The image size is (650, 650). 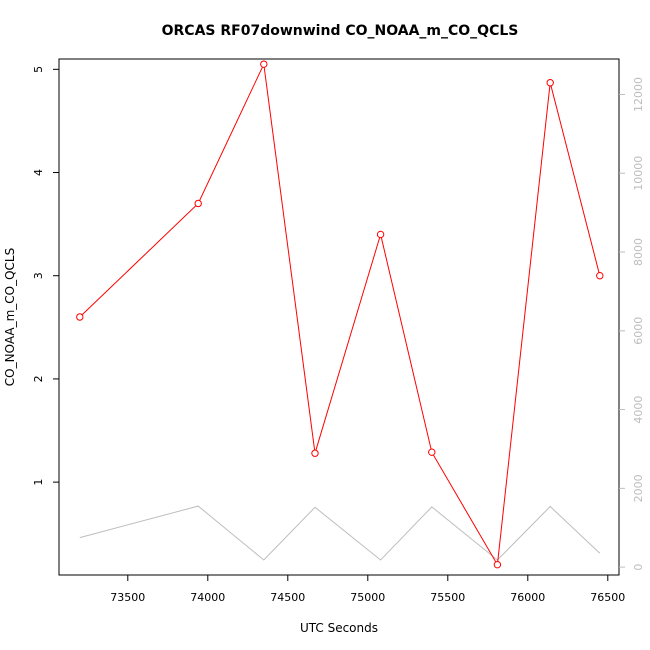 I want to click on y2-tick-label: 8000, so click(x=638, y=252).